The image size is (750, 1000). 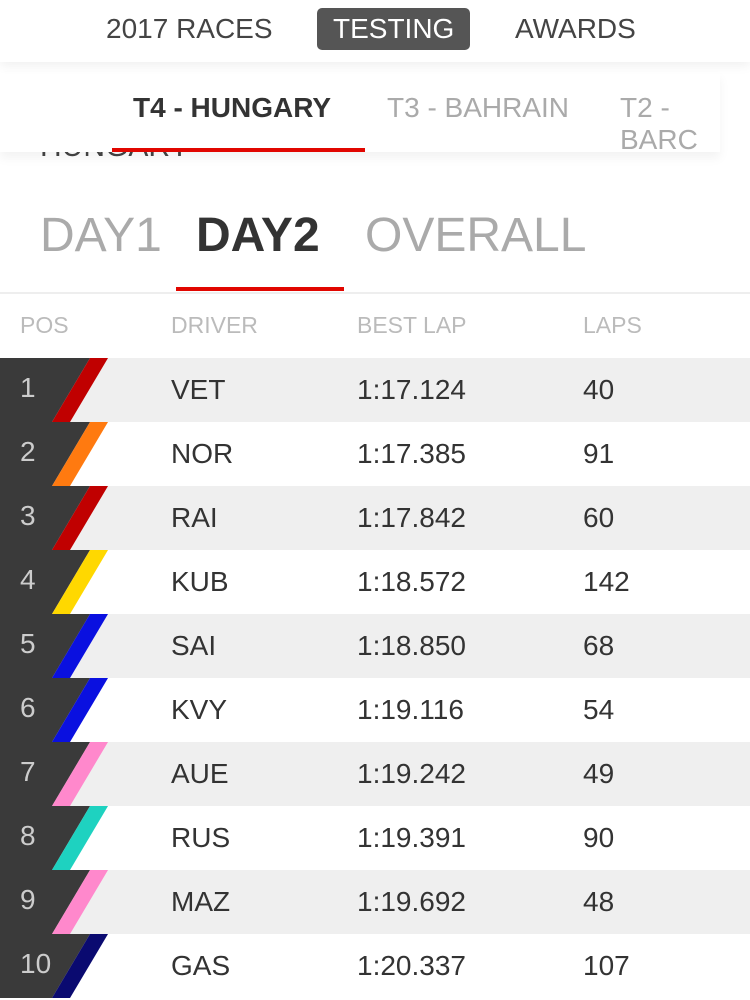 I want to click on divider, so click(x=375, y=293).